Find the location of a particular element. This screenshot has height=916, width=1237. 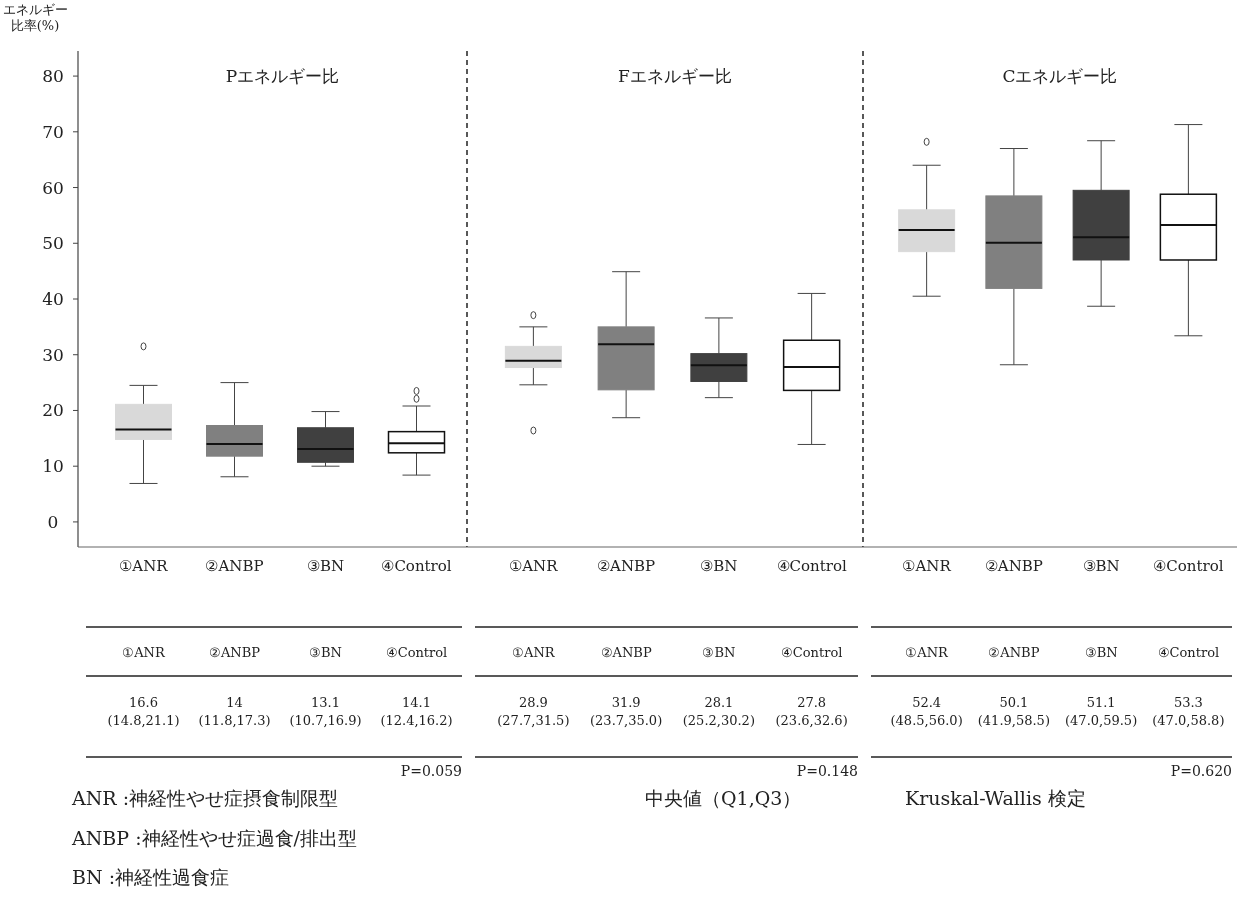

text: BN :神経性過食症 is located at coordinates (151, 877).